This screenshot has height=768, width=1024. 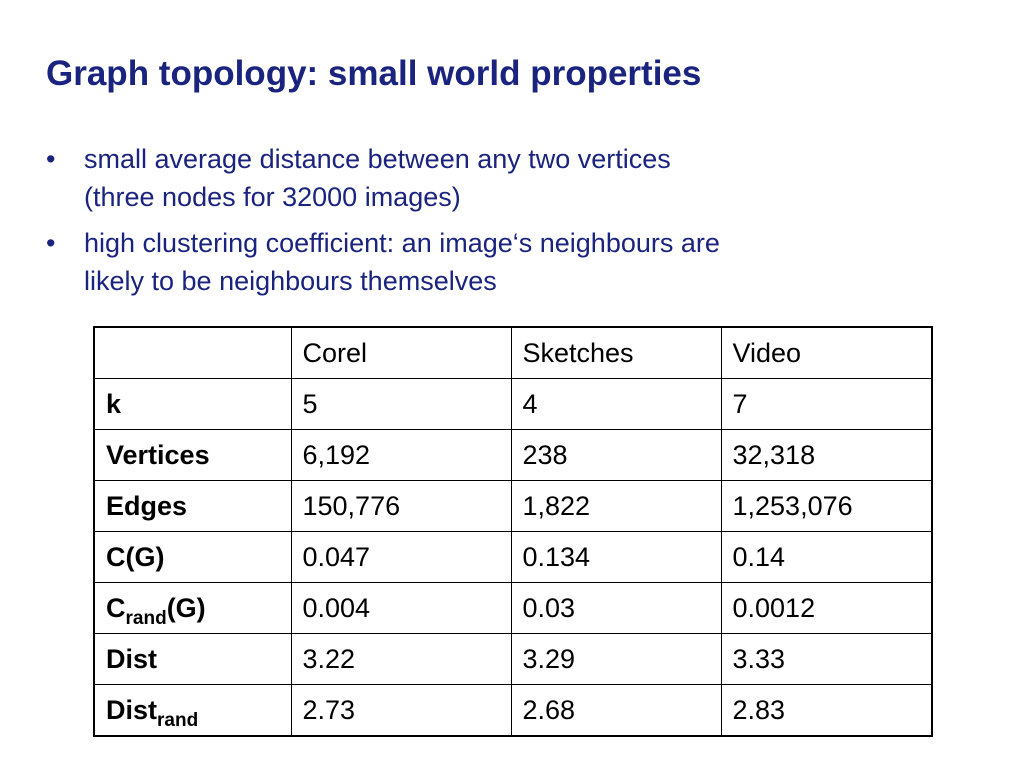 I want to click on table-cell: 1,822, so click(x=616, y=506).